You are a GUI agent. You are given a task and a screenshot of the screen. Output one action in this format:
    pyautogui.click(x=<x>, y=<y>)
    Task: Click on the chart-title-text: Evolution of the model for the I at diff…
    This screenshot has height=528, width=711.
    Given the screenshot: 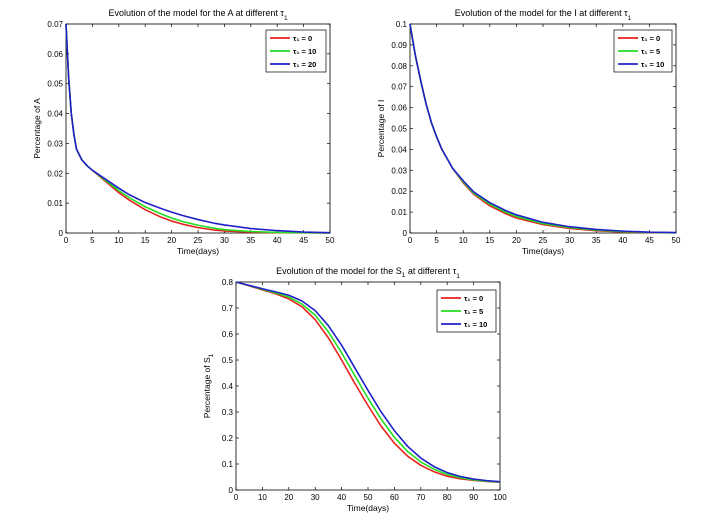 What is the action you would take?
    pyautogui.click(x=541, y=13)
    